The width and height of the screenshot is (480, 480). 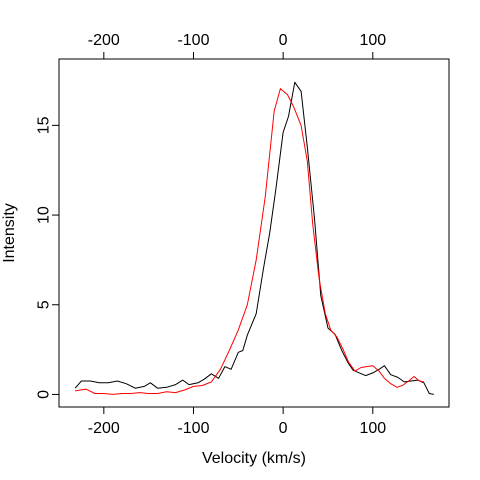 I want to click on y-tick-label: 10, so click(x=44, y=215).